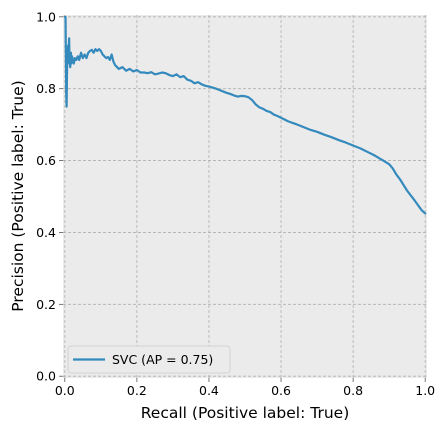  Describe the element at coordinates (353, 390) in the screenshot. I see `x-tick-label-4: 0.8` at that location.